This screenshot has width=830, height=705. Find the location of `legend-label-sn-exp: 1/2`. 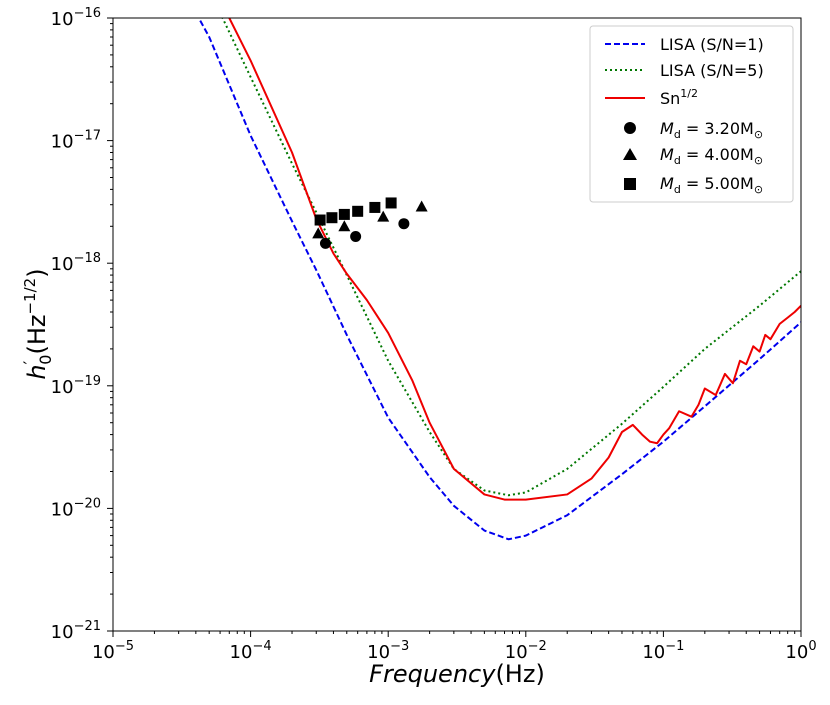

legend-label-sn-exp: 1/2 is located at coordinates (689, 93).